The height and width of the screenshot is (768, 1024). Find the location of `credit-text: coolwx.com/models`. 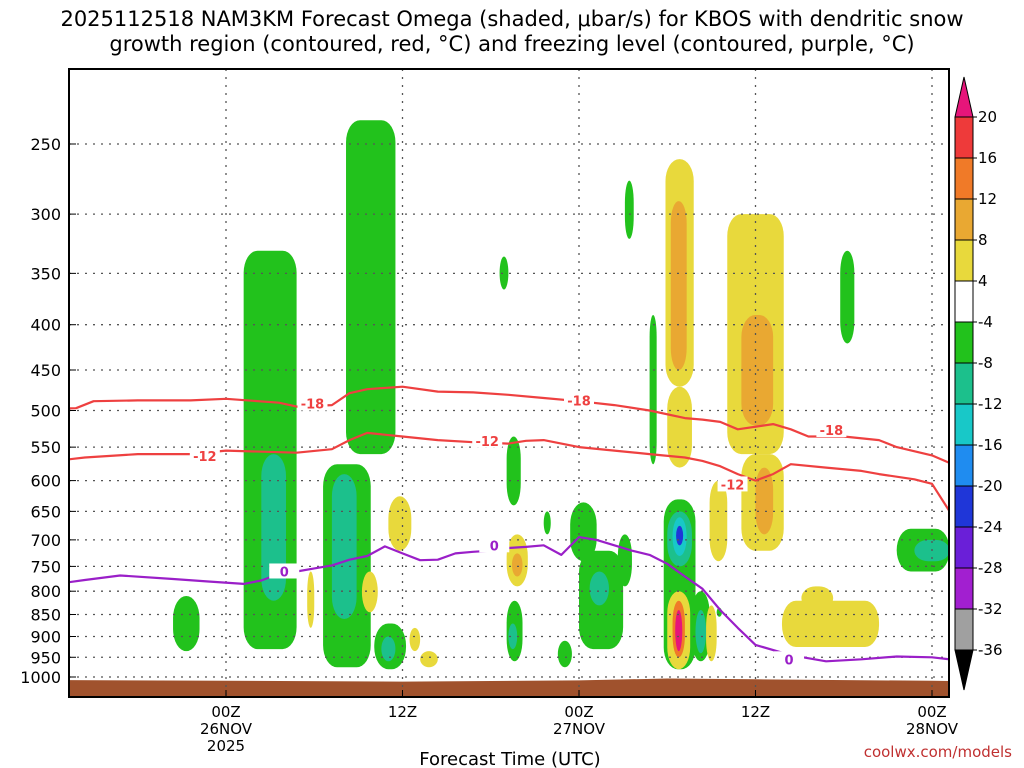

credit-text: coolwx.com/models is located at coordinates (938, 752).